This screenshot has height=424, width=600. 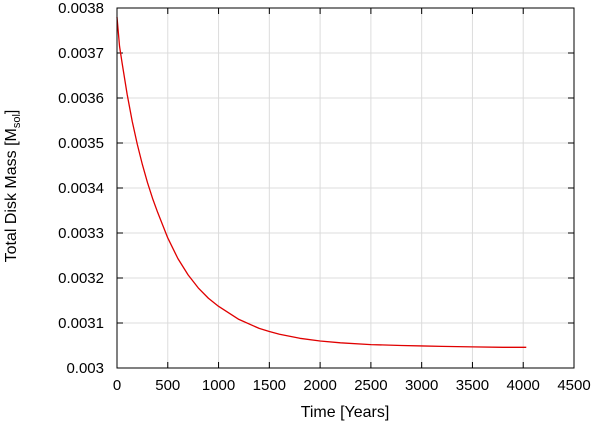 I want to click on y-tick-label: 0.0031, so click(x=81, y=323).